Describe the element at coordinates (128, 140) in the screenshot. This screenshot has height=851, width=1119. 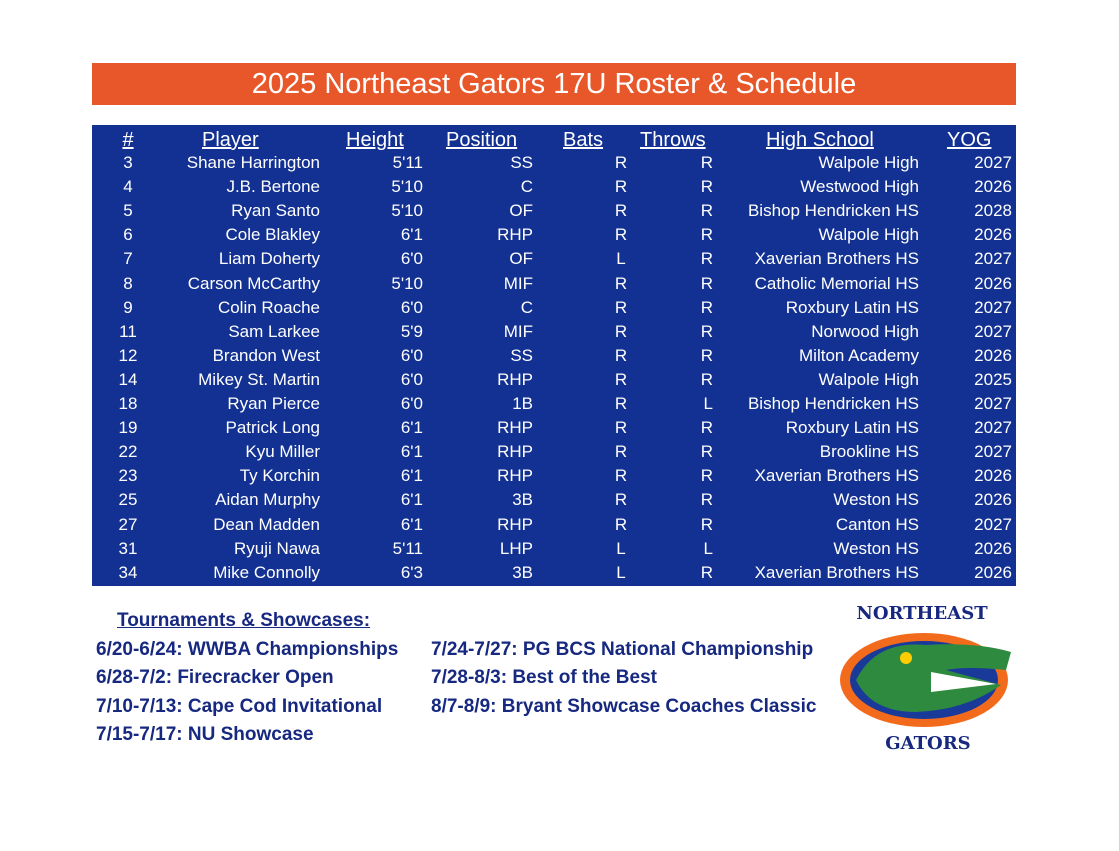
I see `column-header: #` at that location.